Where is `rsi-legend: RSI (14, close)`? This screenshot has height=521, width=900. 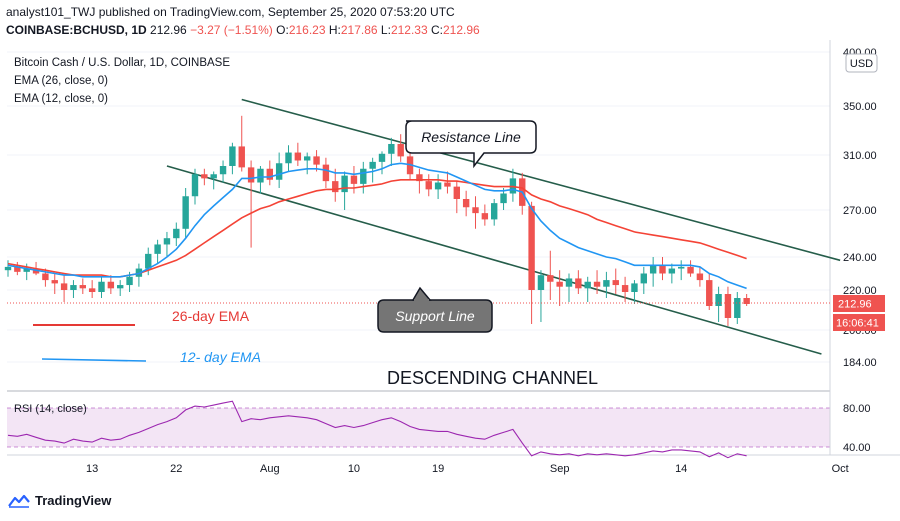 rsi-legend: RSI (14, close) is located at coordinates (50, 409).